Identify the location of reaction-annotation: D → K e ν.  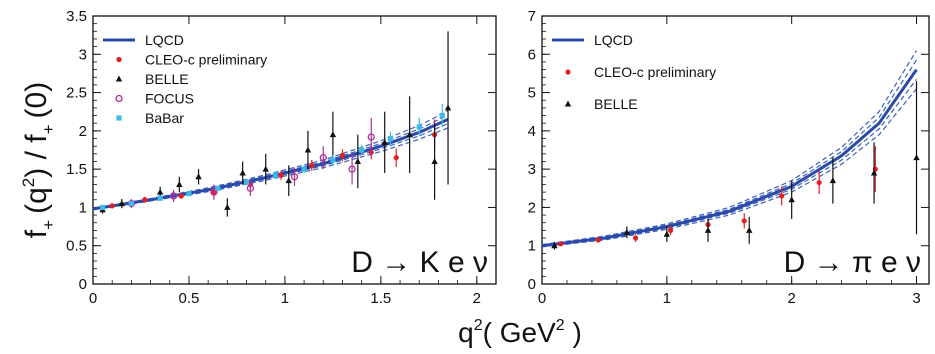
(419, 262).